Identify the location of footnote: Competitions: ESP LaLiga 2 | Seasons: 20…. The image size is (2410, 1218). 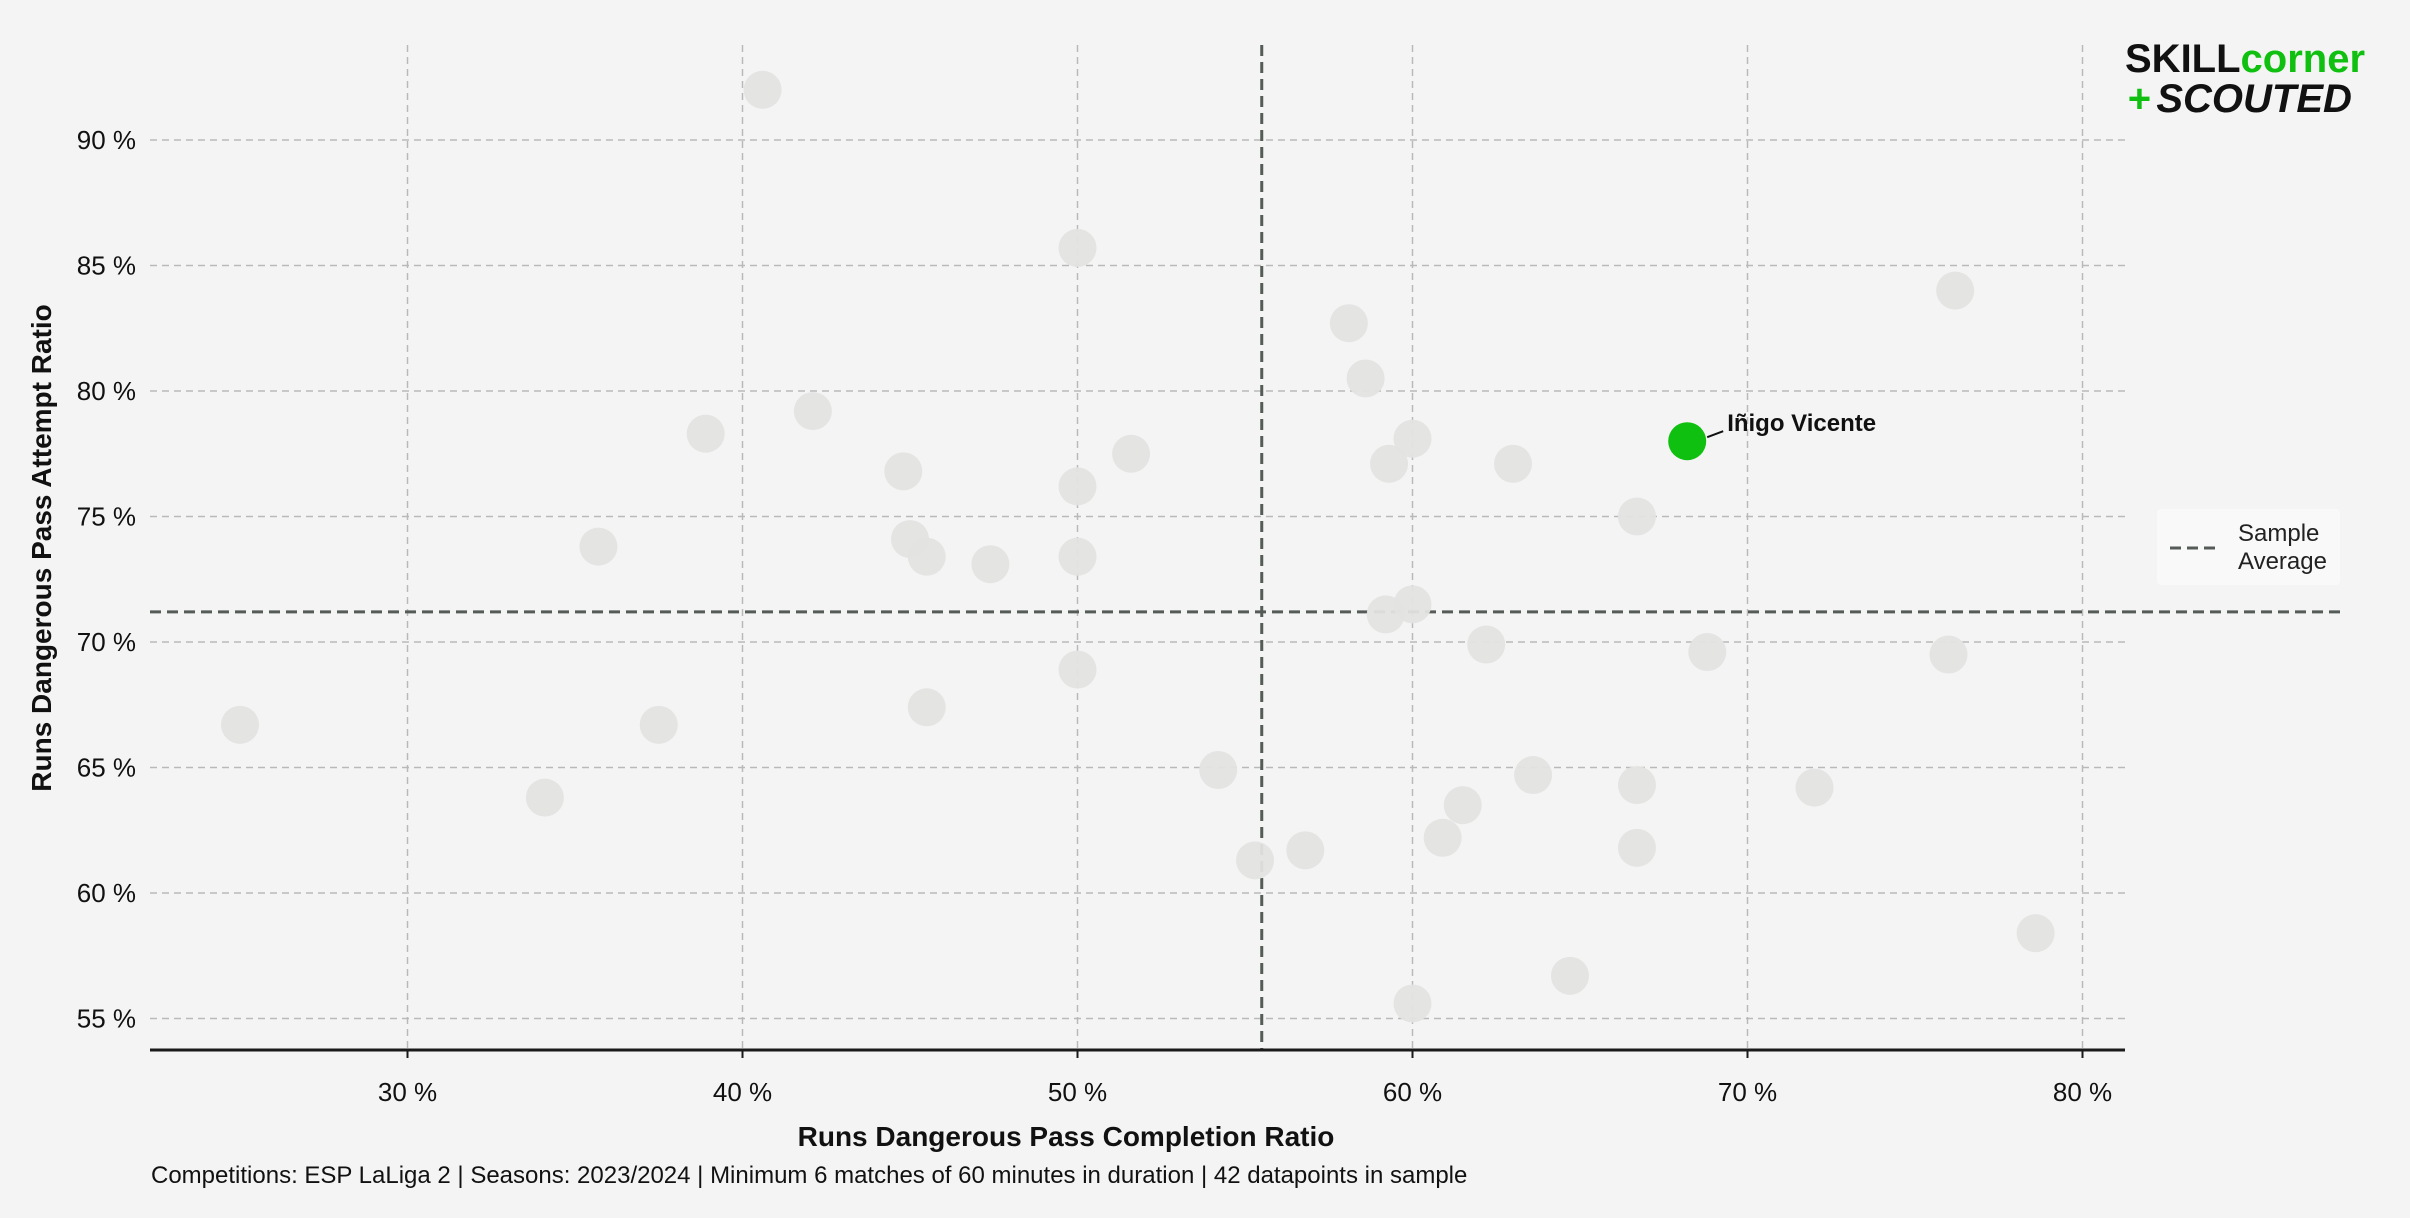
(809, 1175).